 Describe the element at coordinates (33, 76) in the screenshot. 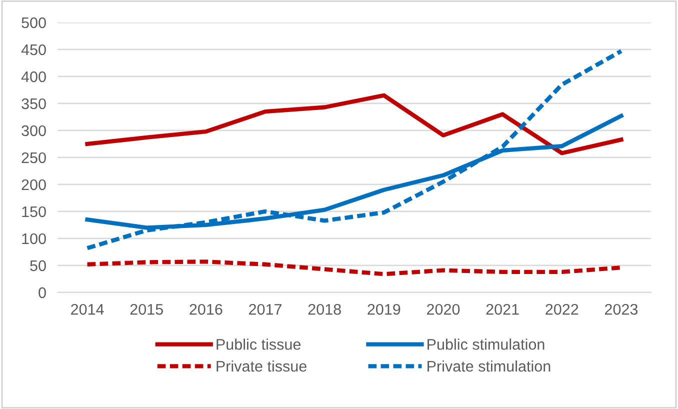

I see `y-tick-label: 400` at that location.